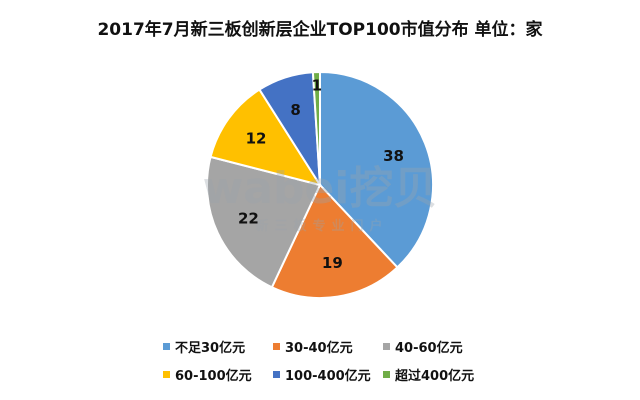 The width and height of the screenshot is (640, 400). Describe the element at coordinates (213, 376) in the screenshot. I see `legend-label: 60-100亿元` at that location.